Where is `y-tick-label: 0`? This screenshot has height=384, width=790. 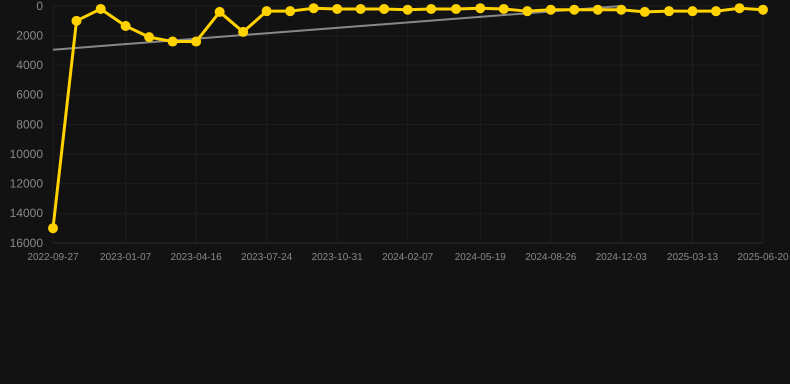
y-tick-label: 0 is located at coordinates (40, 6).